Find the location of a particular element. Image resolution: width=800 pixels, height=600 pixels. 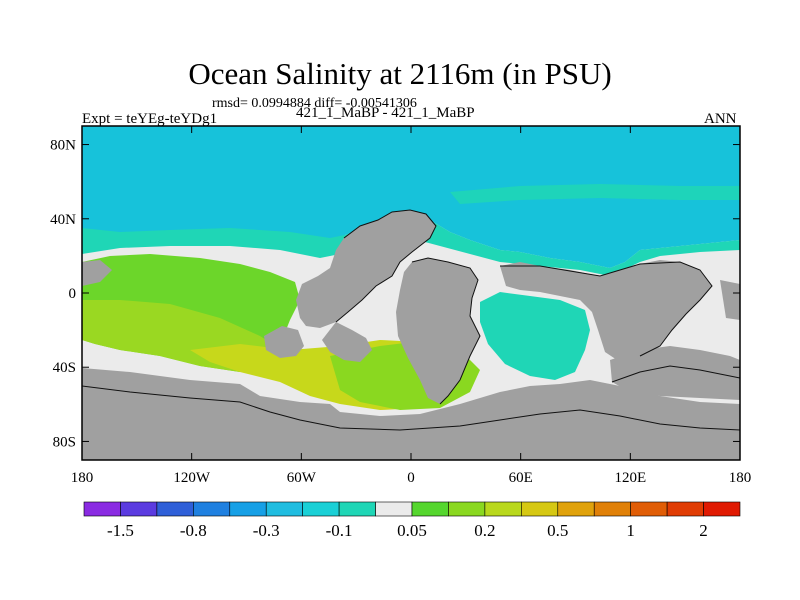

colorbar-label: -0.1 is located at coordinates (339, 530).